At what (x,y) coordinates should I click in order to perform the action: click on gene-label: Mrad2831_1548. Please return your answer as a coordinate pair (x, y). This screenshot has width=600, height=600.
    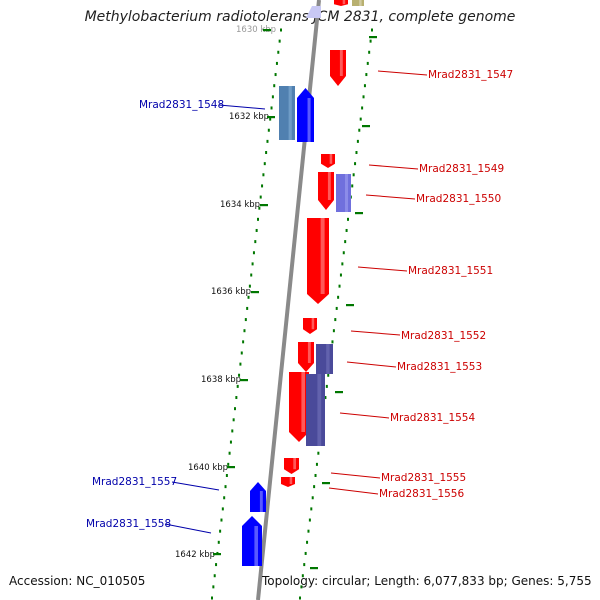
    Looking at the image, I should click on (181, 105).